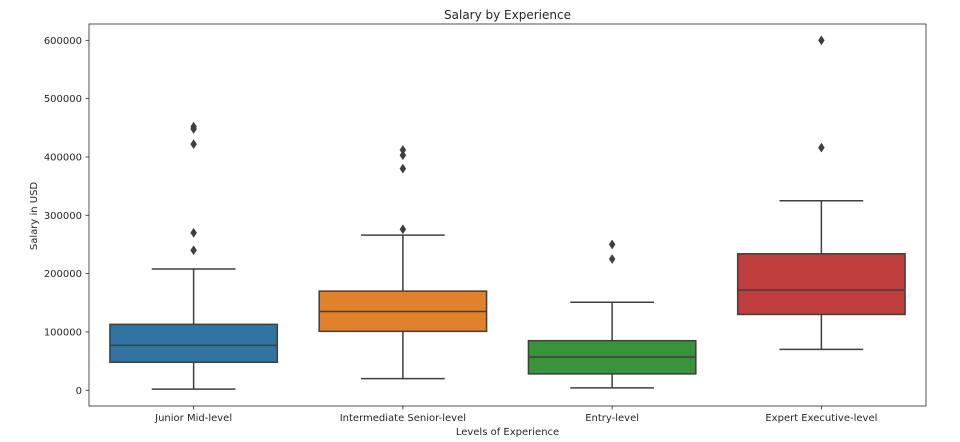  Describe the element at coordinates (63, 41) in the screenshot. I see `y-tick-label: 600000` at that location.